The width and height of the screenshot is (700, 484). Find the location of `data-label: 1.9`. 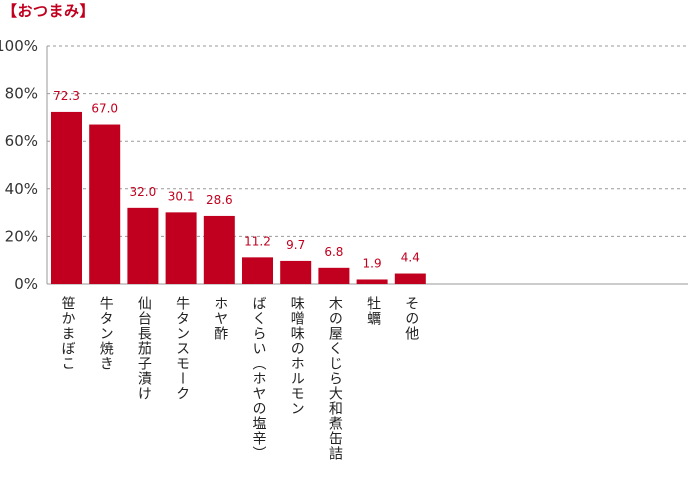

data-label: 1.9 is located at coordinates (372, 263).